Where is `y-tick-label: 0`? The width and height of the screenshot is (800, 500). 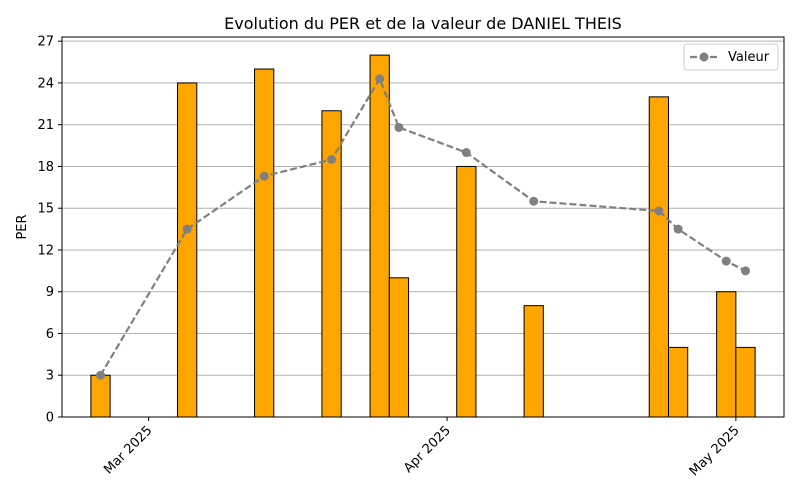 y-tick-label: 0 is located at coordinates (50, 418).